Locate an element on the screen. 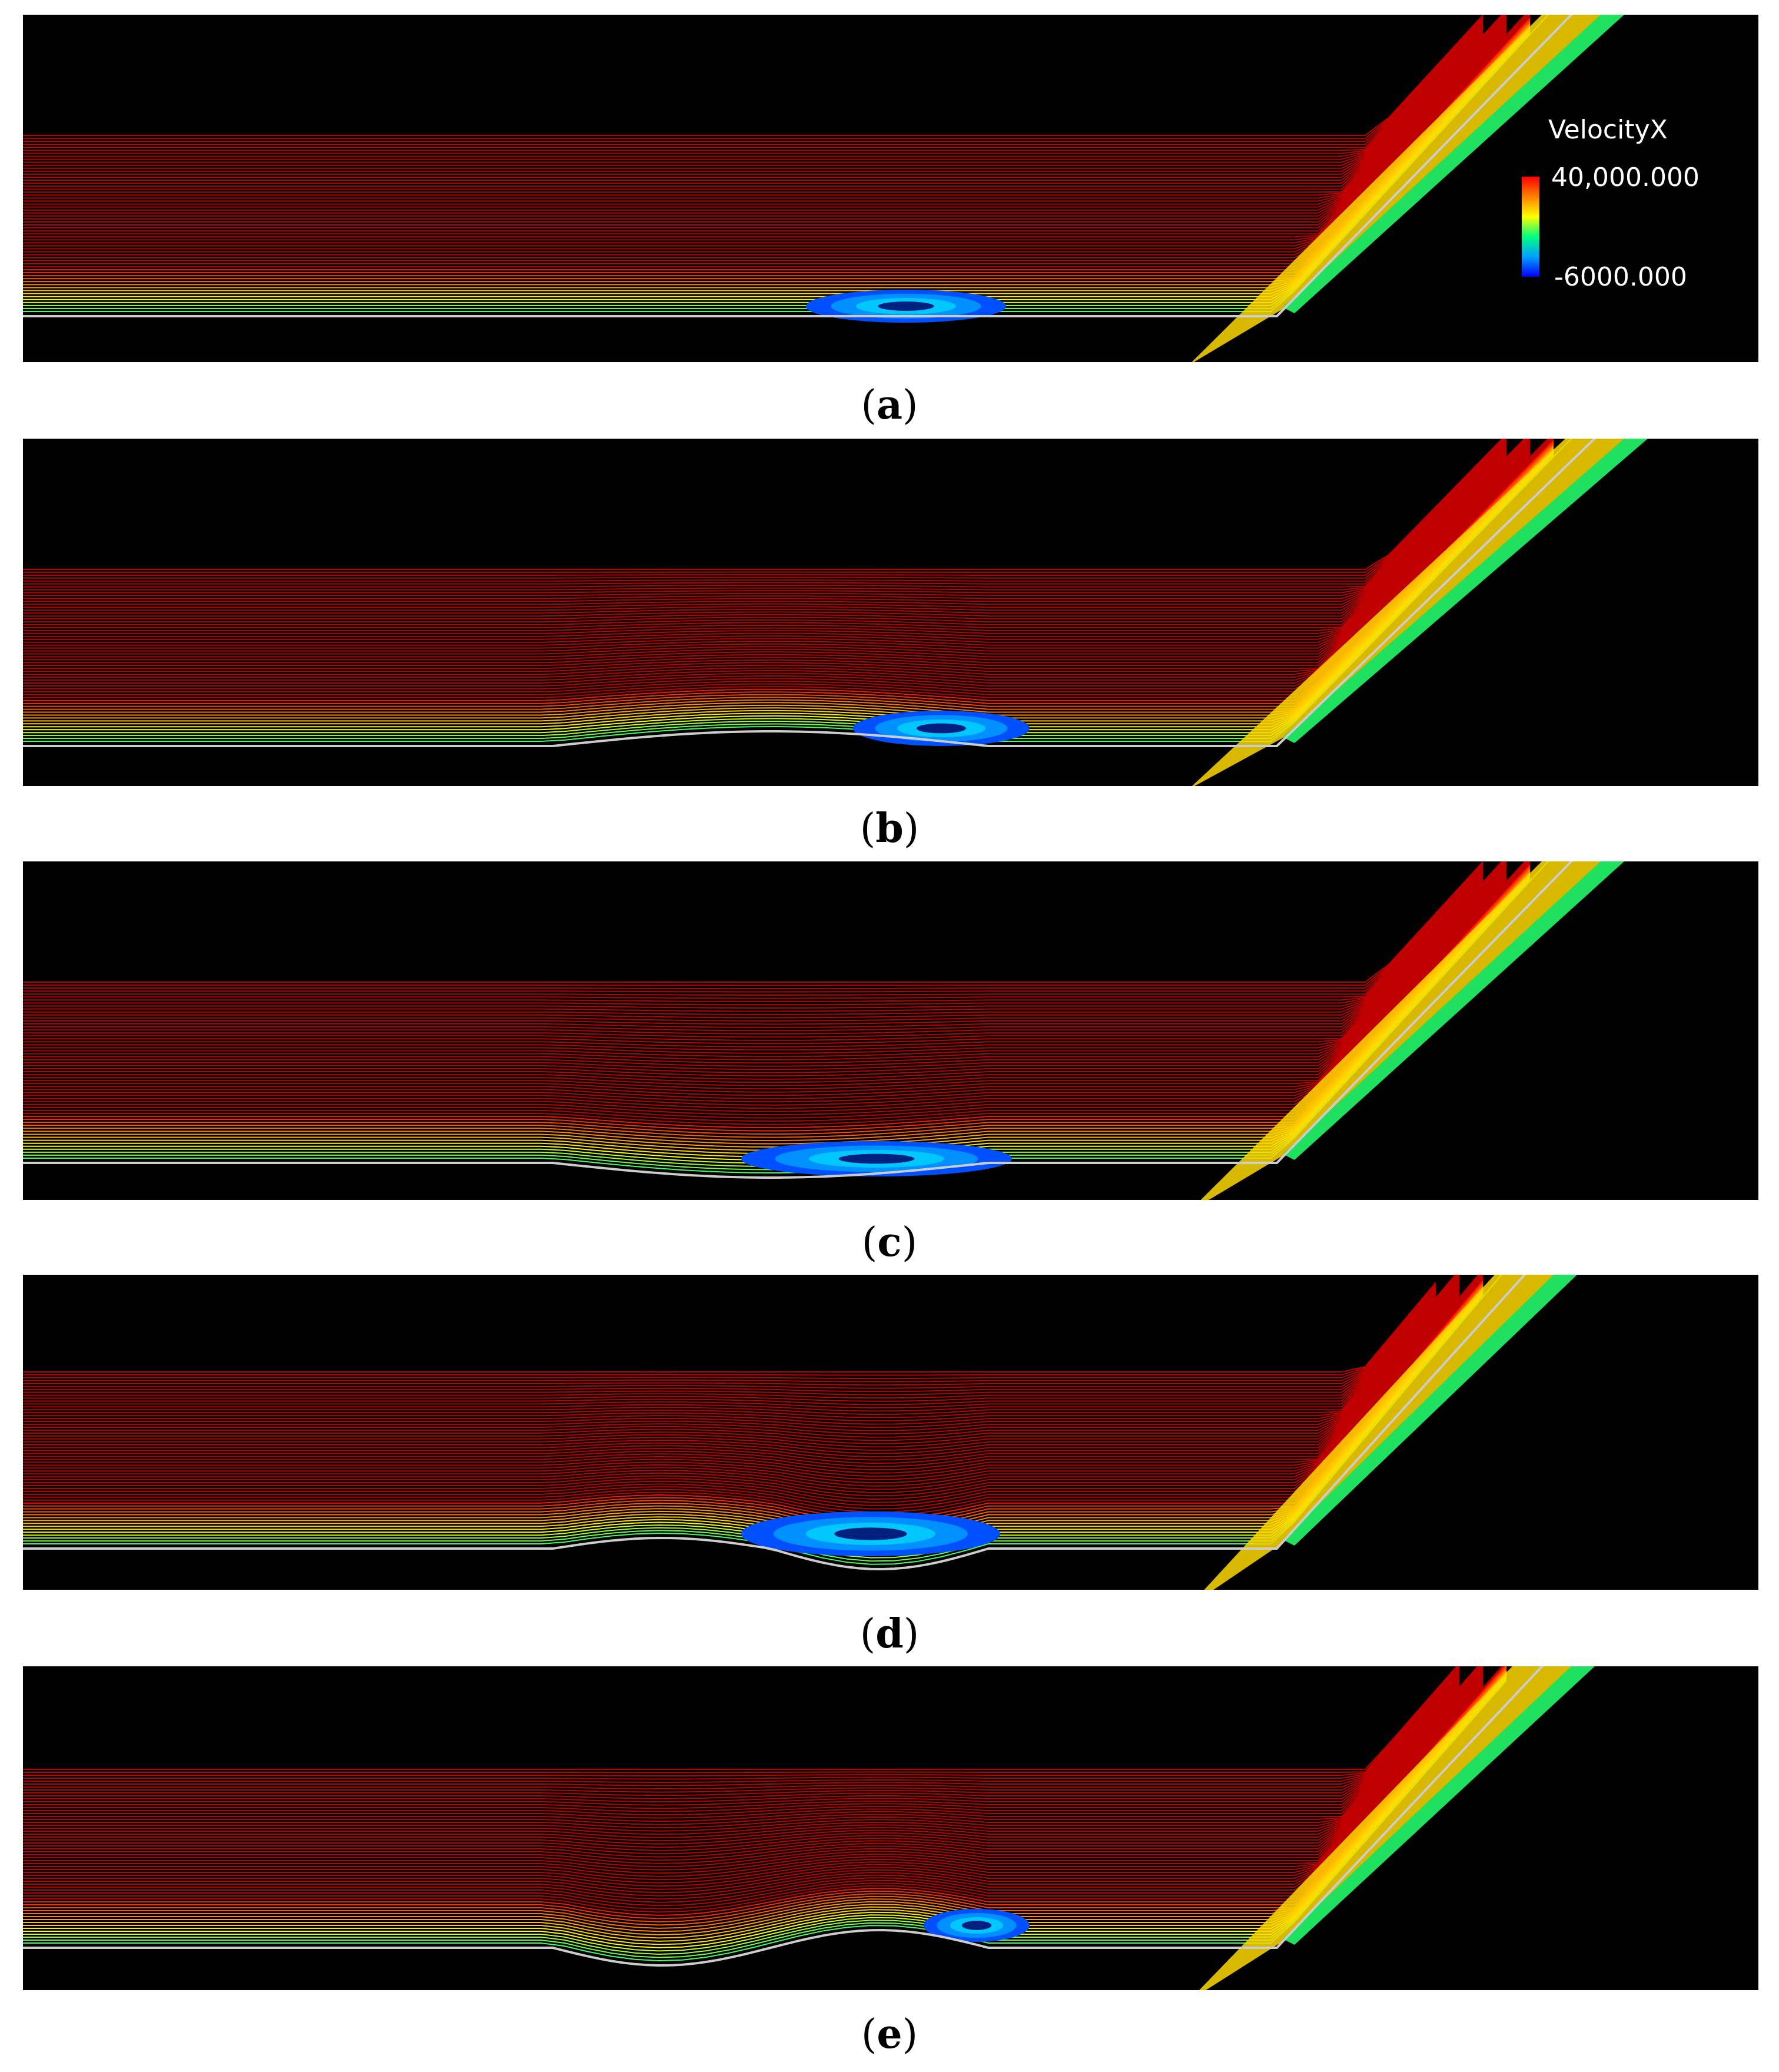 The image size is (1779, 2072). streamline-plot-e is located at coordinates (809, 1828).